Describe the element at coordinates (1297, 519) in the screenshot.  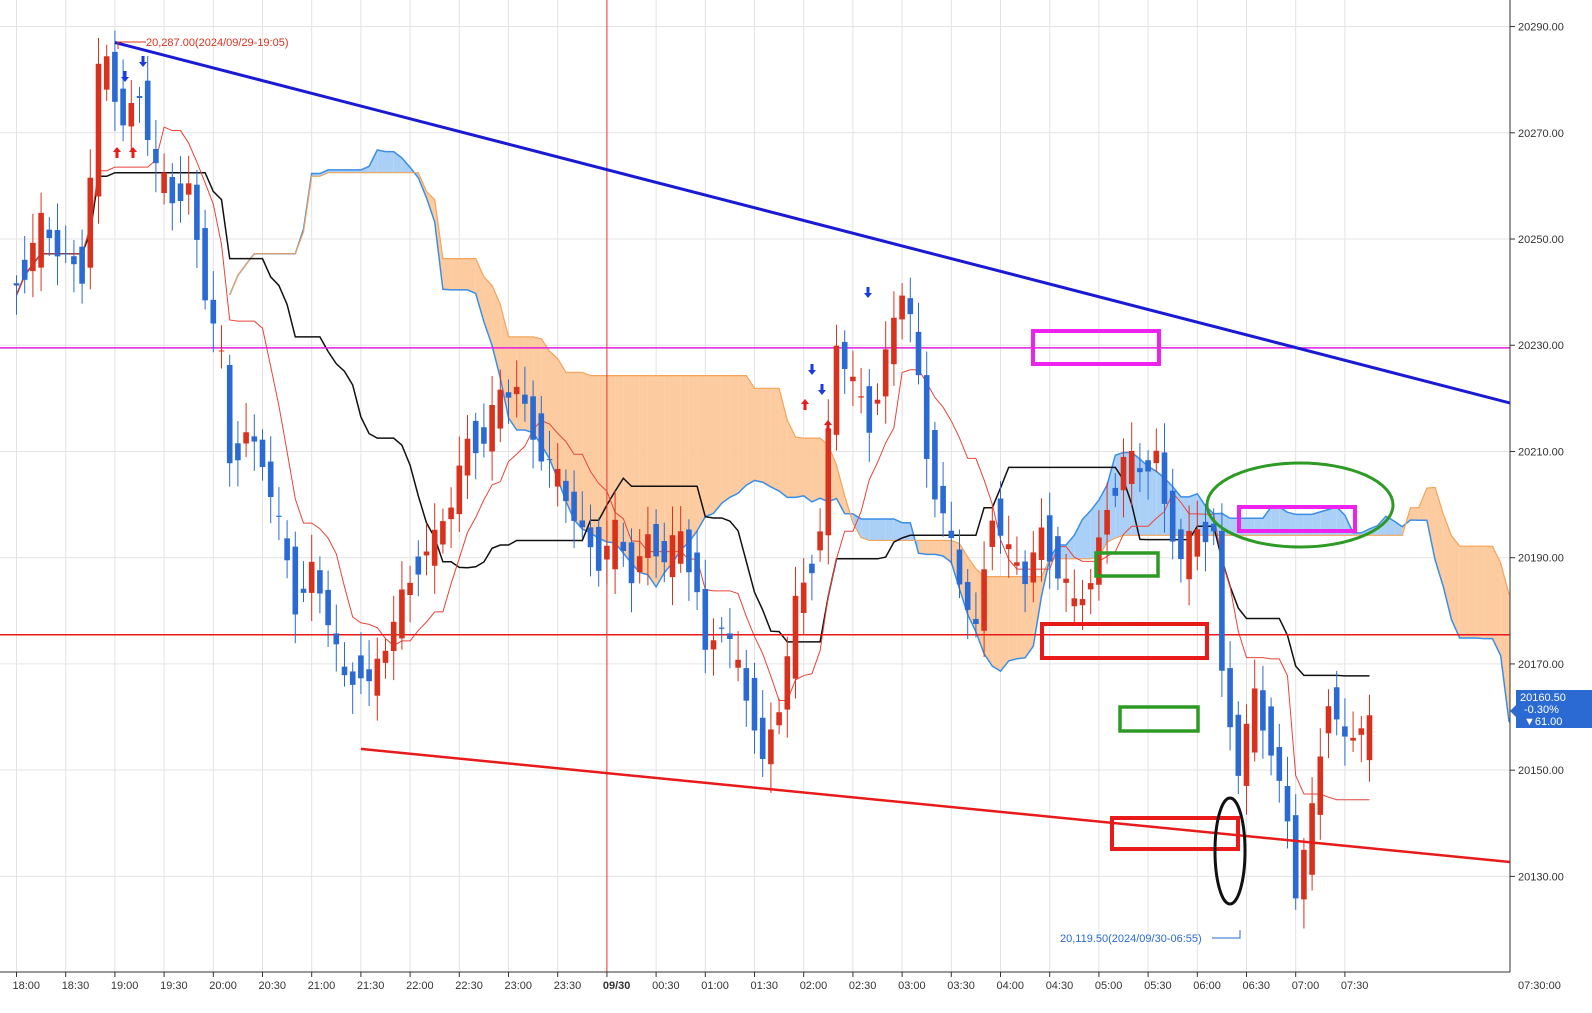
I see `magenta-box-lower` at that location.